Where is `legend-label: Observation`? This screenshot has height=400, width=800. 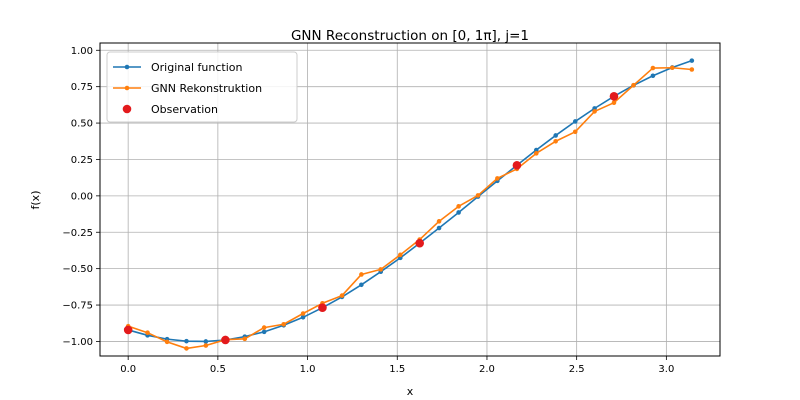
legend-label: Observation is located at coordinates (184, 109).